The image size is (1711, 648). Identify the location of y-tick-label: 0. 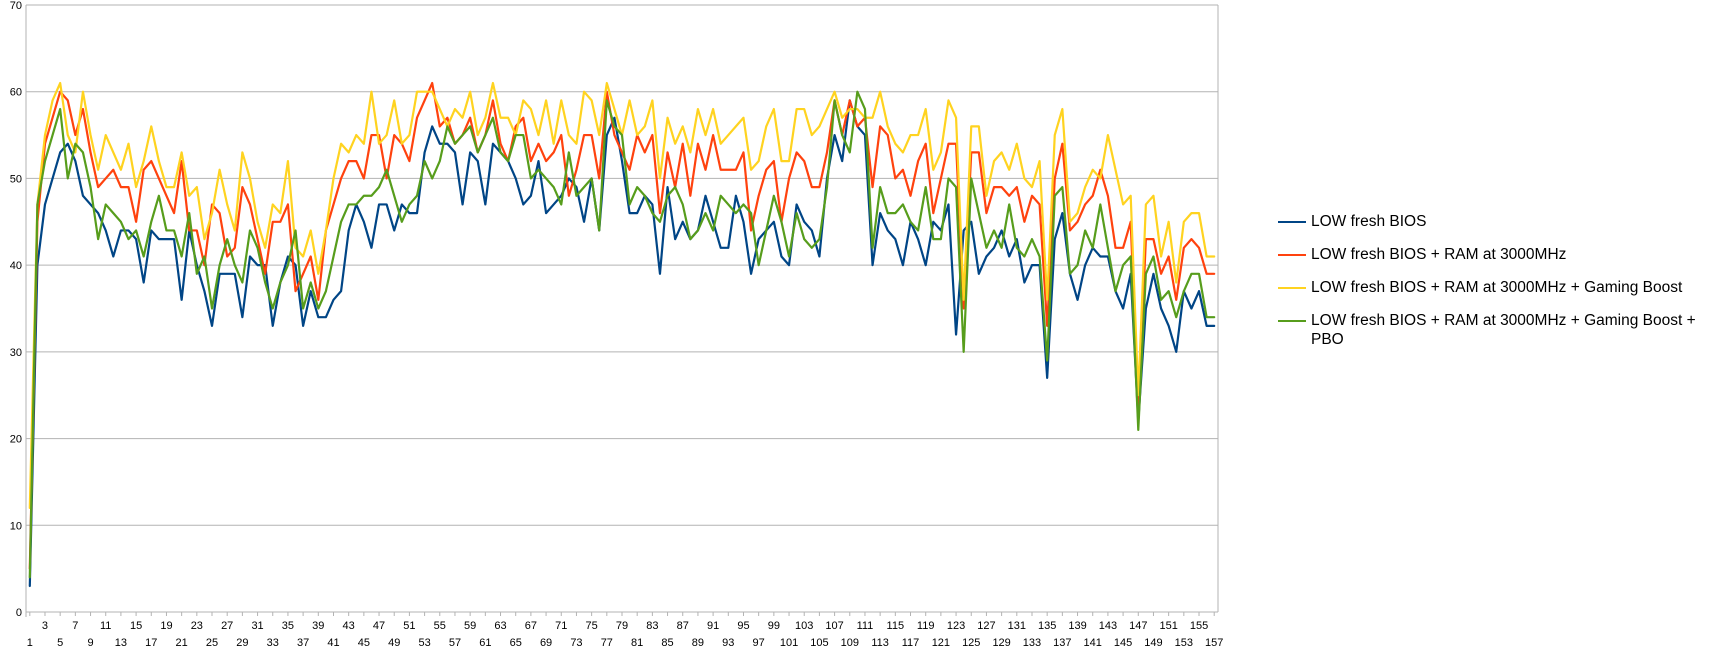
(19, 613).